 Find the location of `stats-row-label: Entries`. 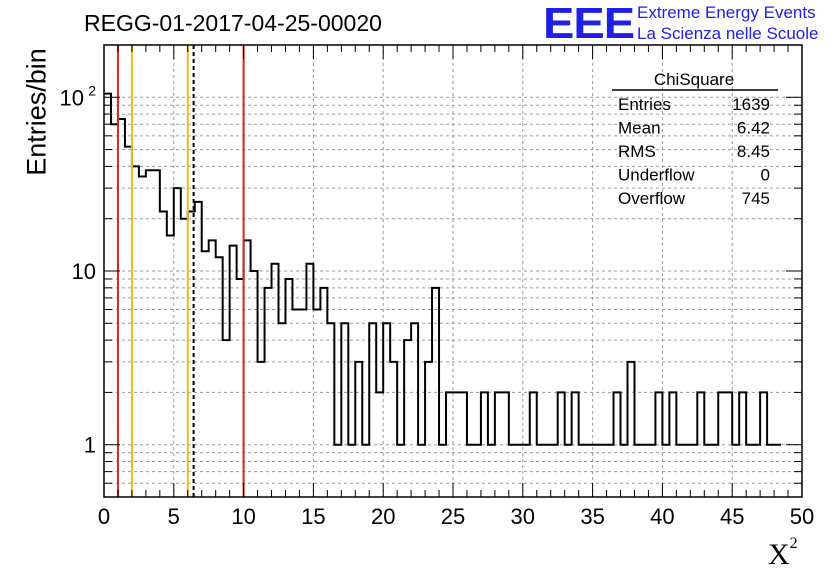

stats-row-label: Entries is located at coordinates (644, 104).